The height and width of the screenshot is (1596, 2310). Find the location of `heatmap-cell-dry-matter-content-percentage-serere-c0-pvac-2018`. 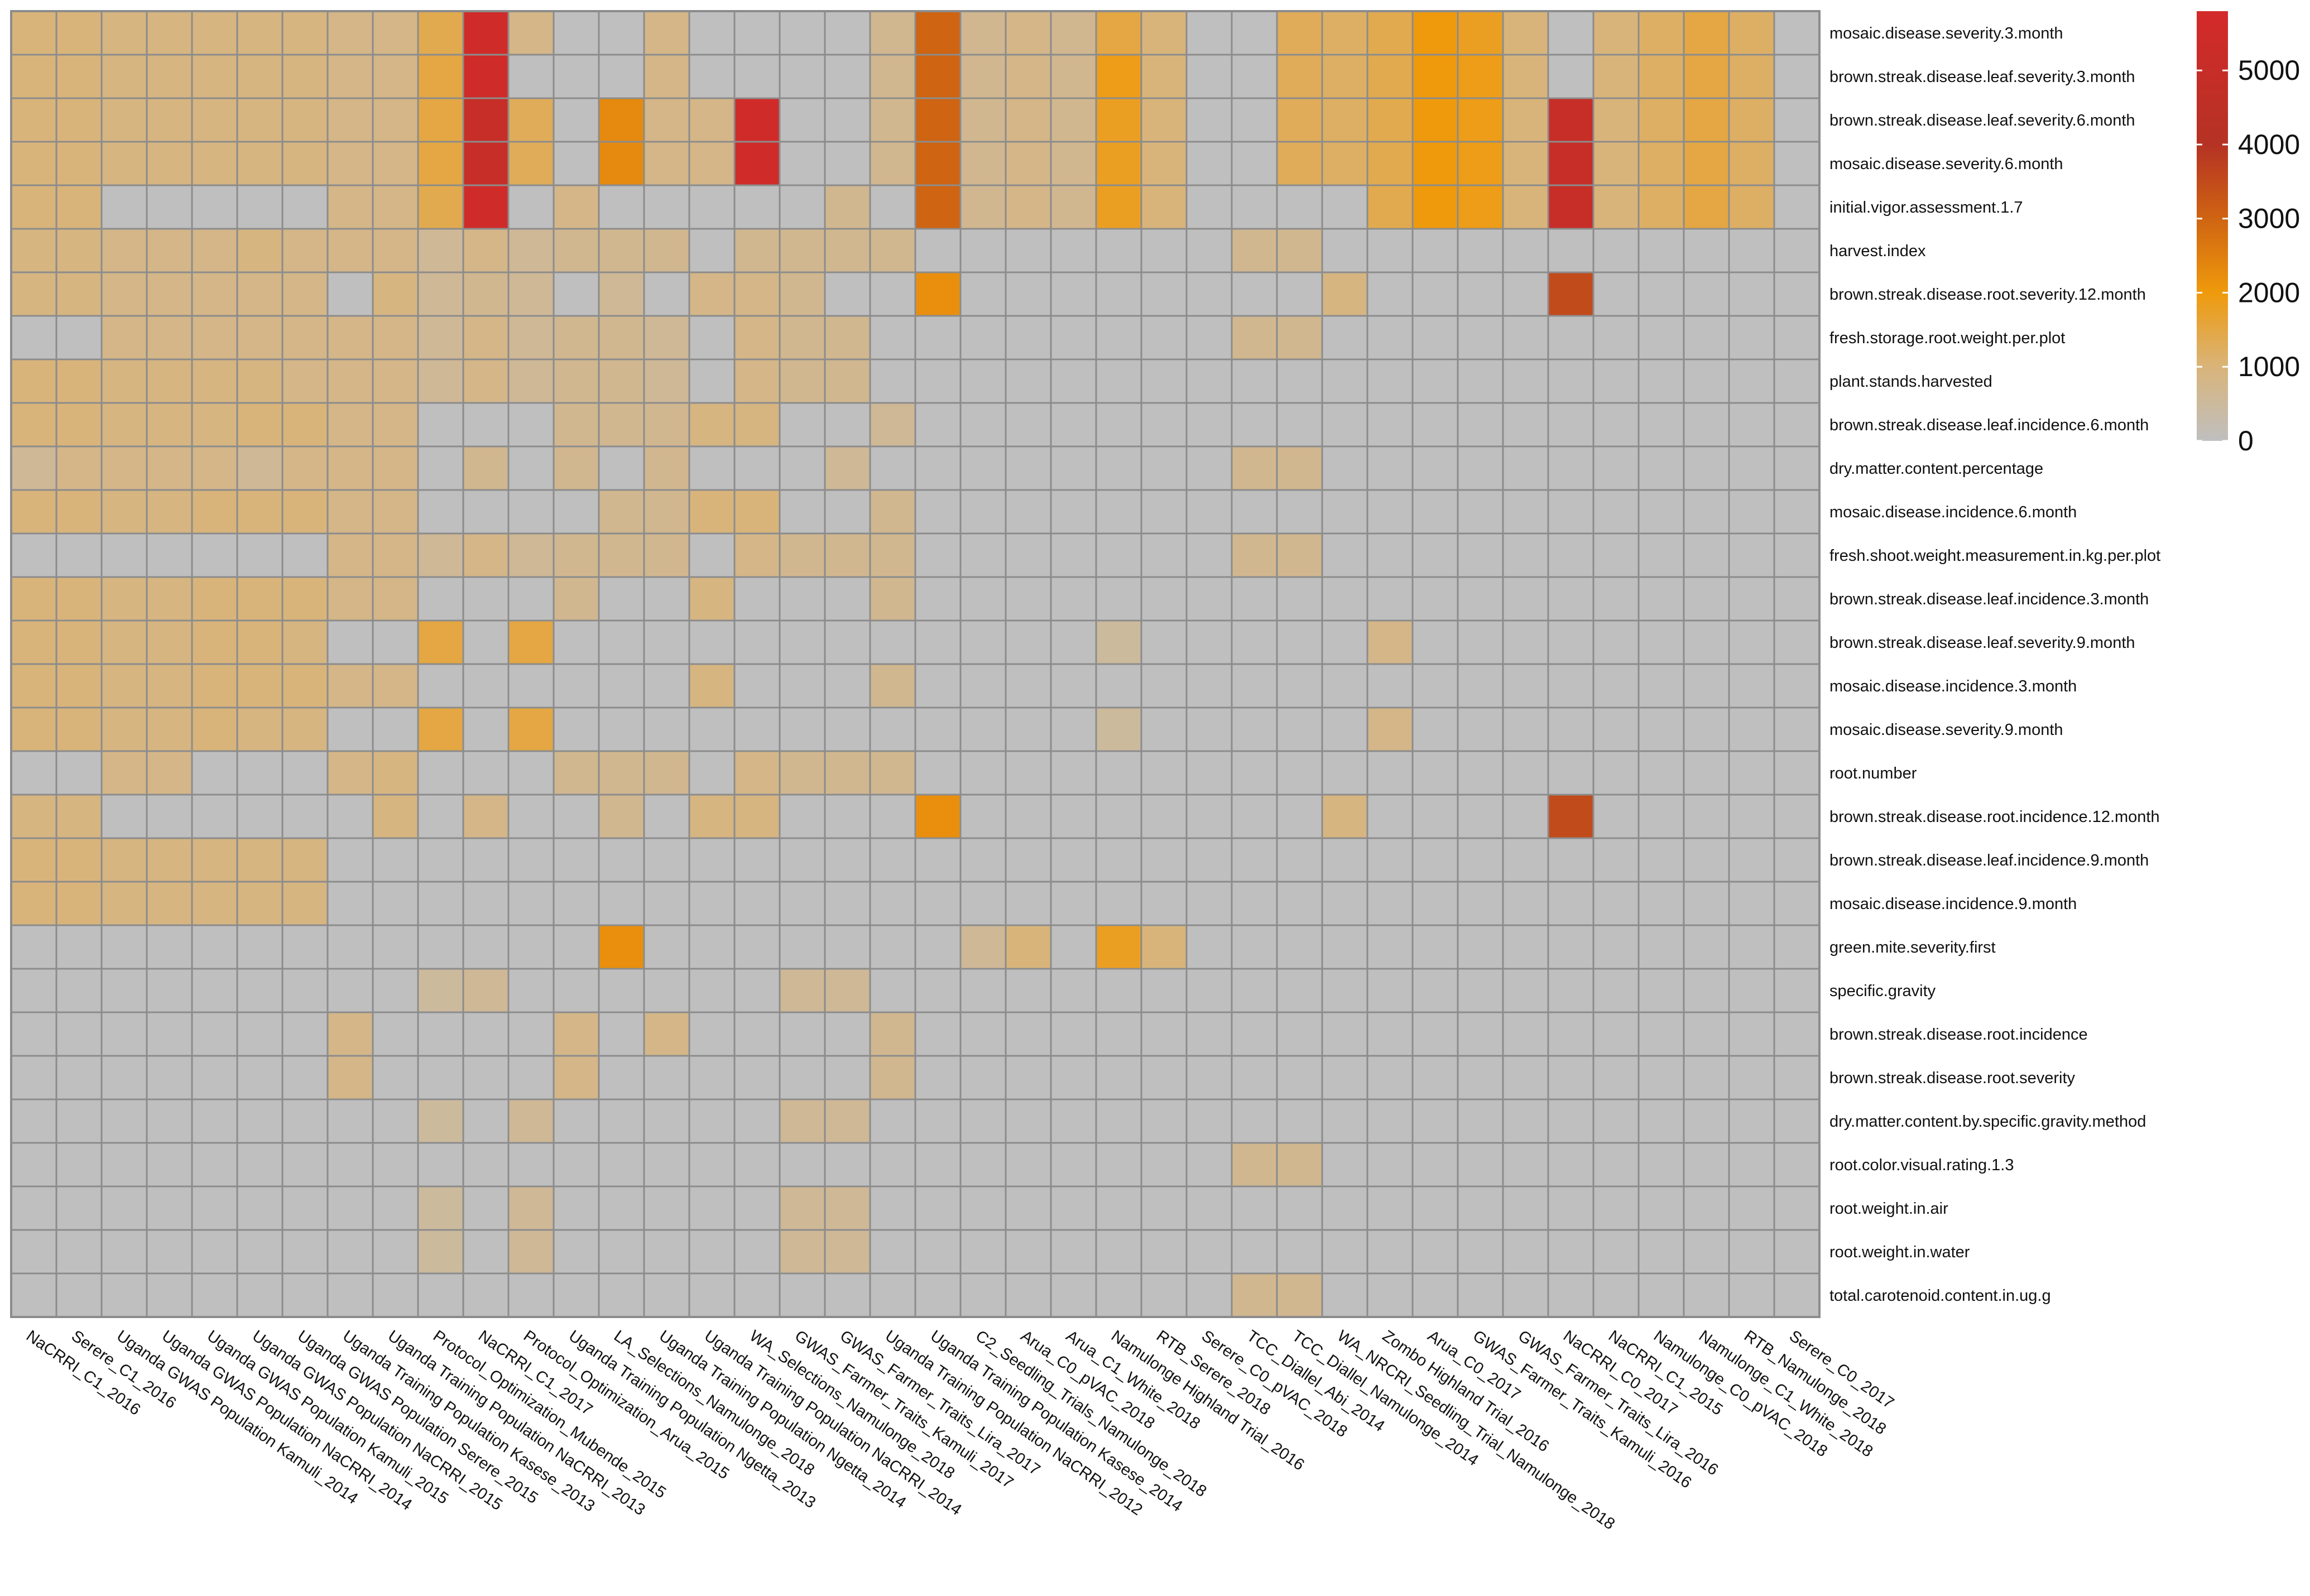

heatmap-cell-dry-matter-content-percentage-serere-c0-pvac-2018 is located at coordinates (1209, 468).